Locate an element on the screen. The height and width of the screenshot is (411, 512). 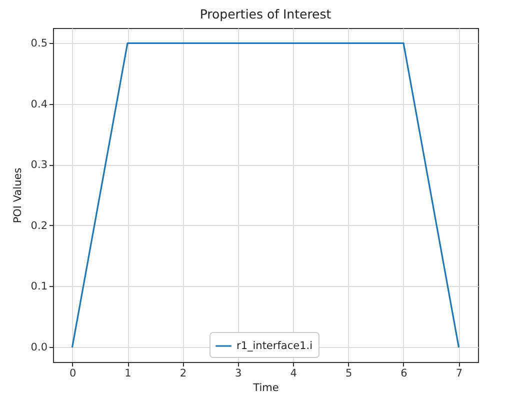
y-tick-label: 0.1 is located at coordinates (39, 286).